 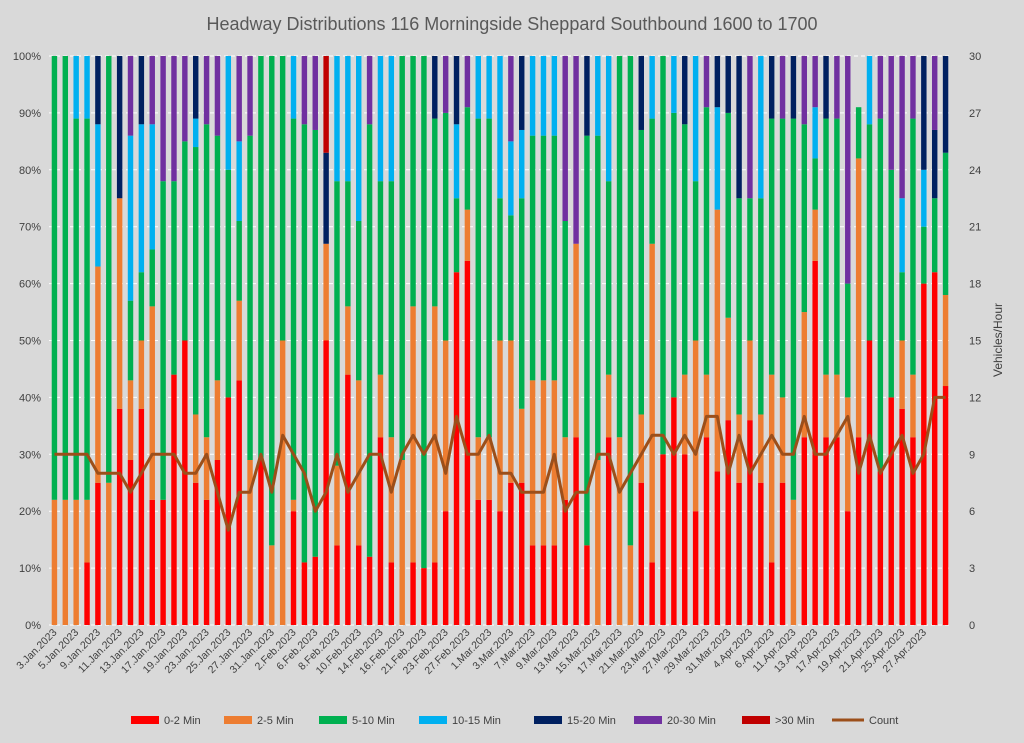 What do you see at coordinates (972, 455) in the screenshot?
I see `y-right-tick-label: 9` at bounding box center [972, 455].